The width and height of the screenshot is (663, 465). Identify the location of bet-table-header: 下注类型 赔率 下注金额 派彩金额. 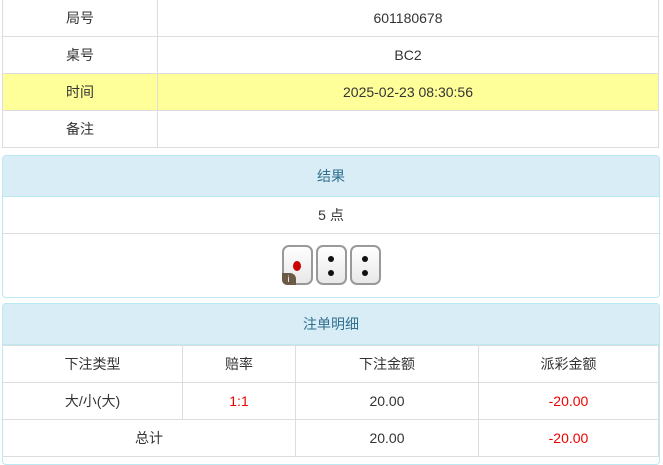
(331, 364).